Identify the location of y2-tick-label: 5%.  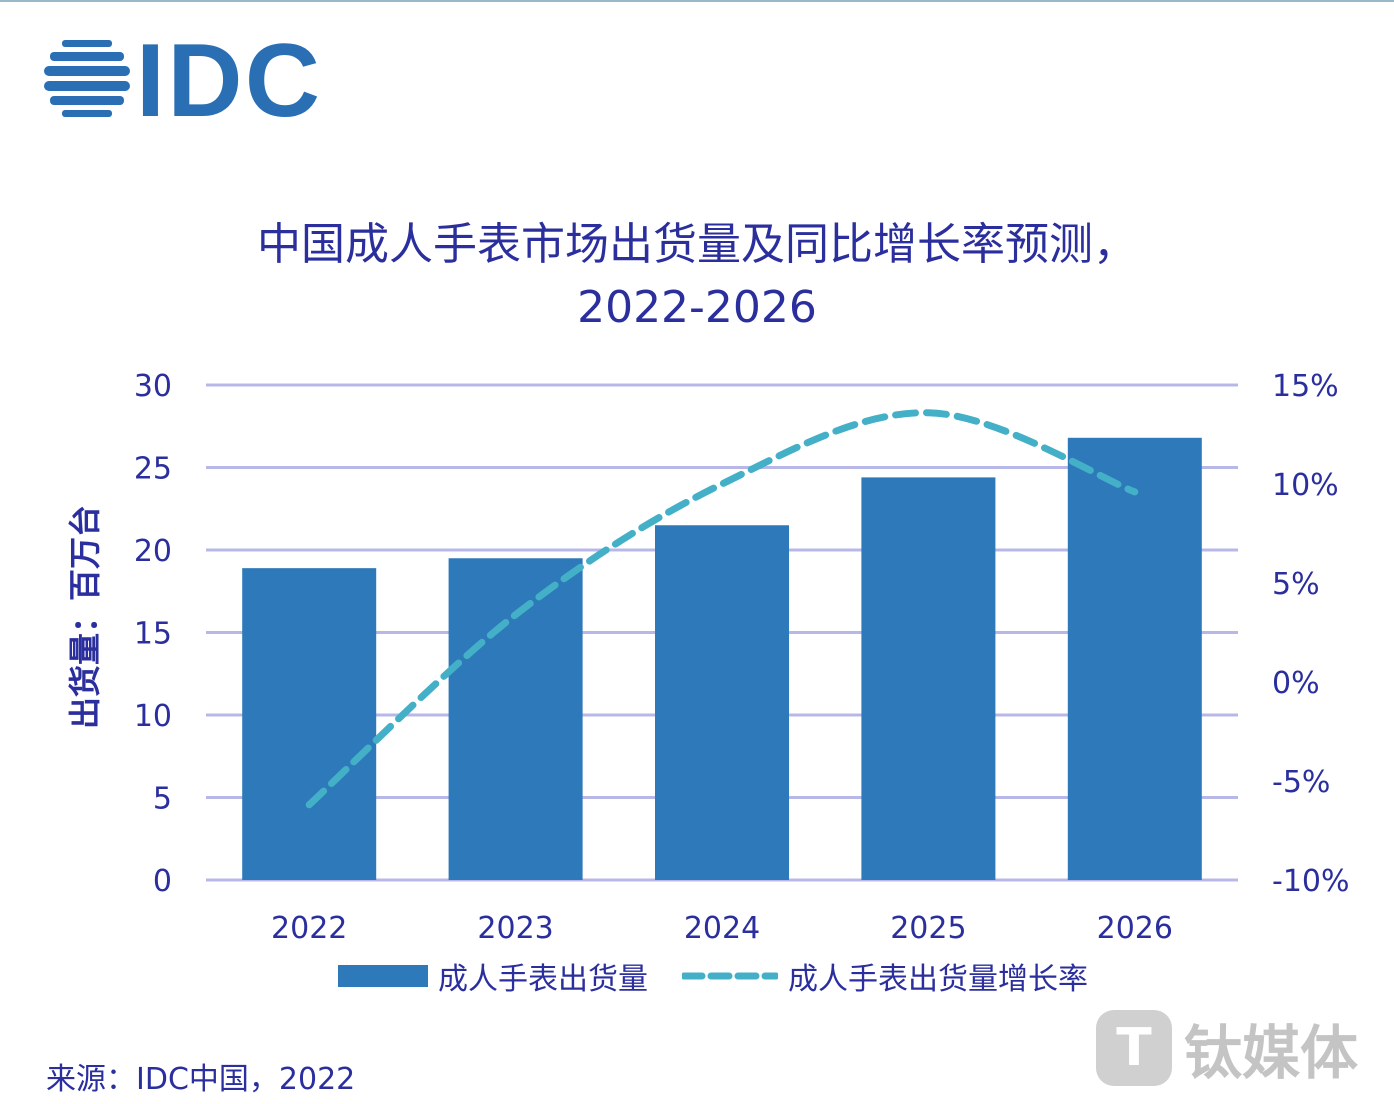
(1296, 584).